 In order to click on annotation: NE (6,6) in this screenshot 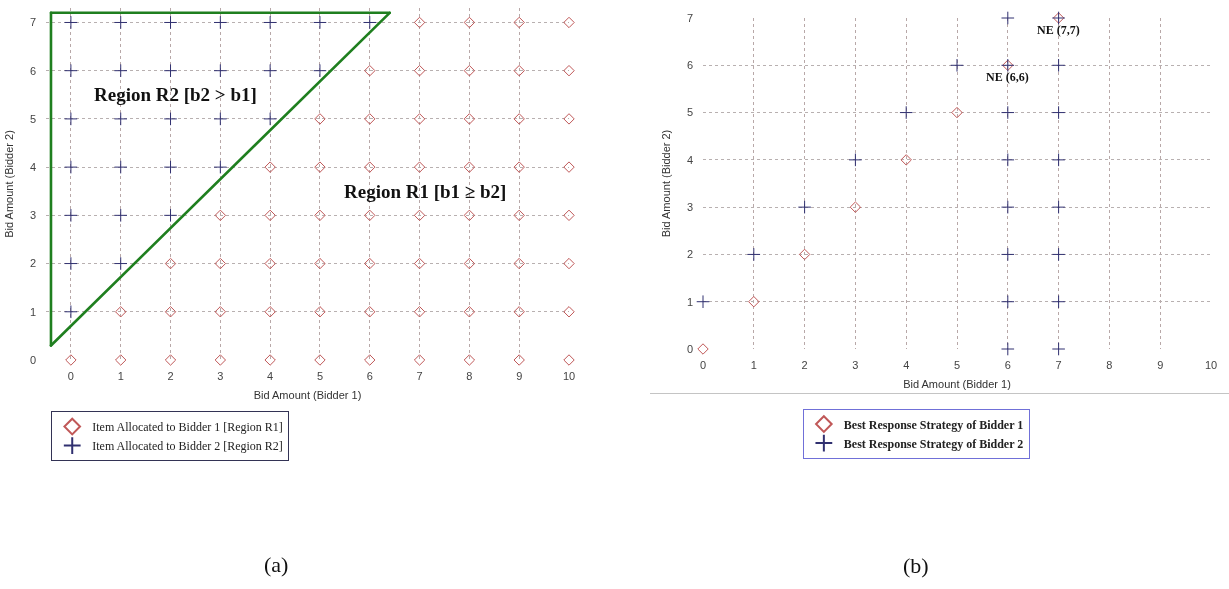, I will do `click(1007, 77)`.